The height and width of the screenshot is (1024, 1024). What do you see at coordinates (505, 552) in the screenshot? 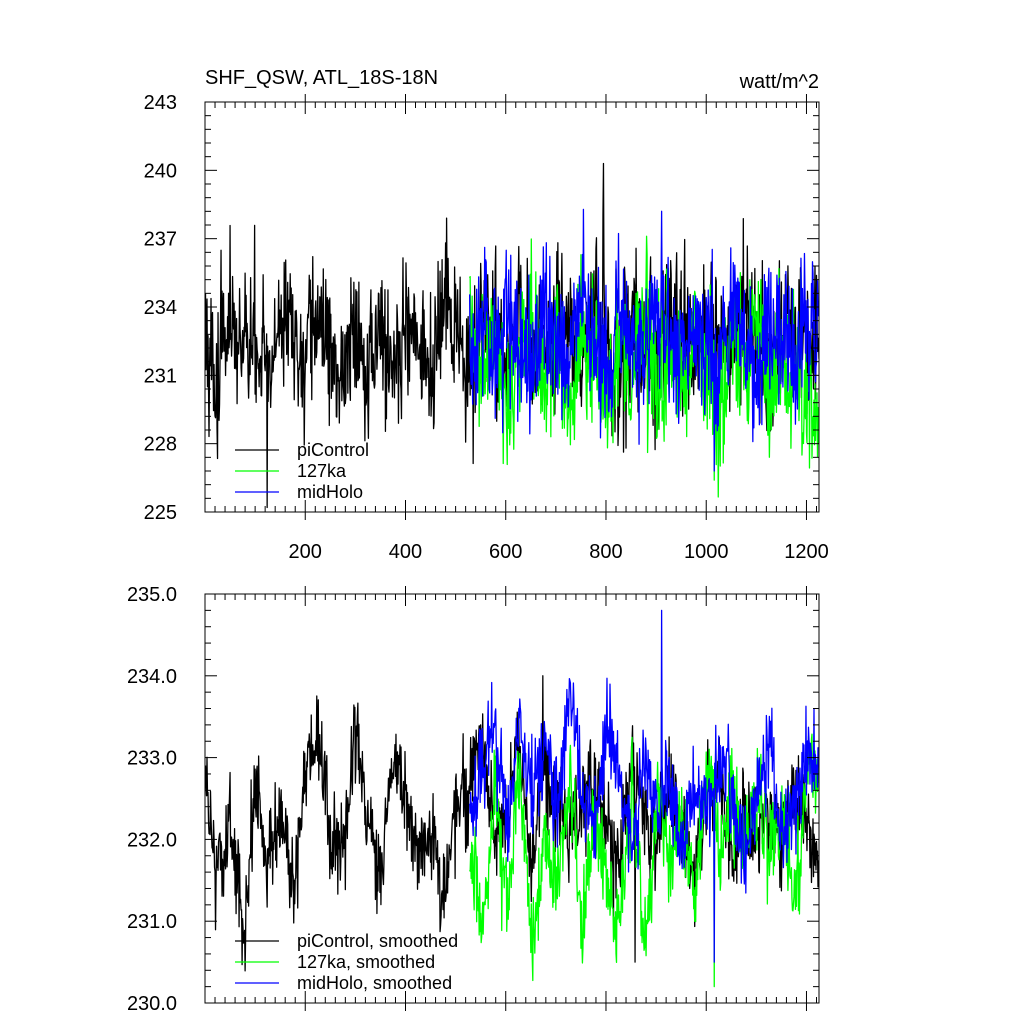
I see `x-tick-label: 600` at bounding box center [505, 552].